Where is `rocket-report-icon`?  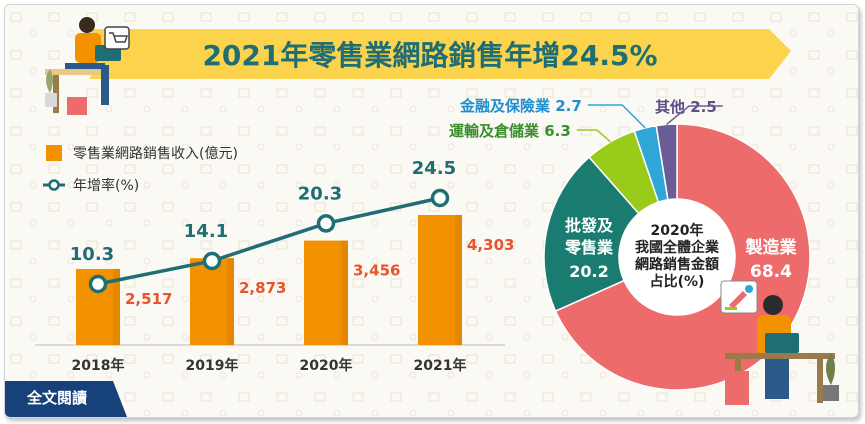 rocket-report-icon is located at coordinates (739, 297).